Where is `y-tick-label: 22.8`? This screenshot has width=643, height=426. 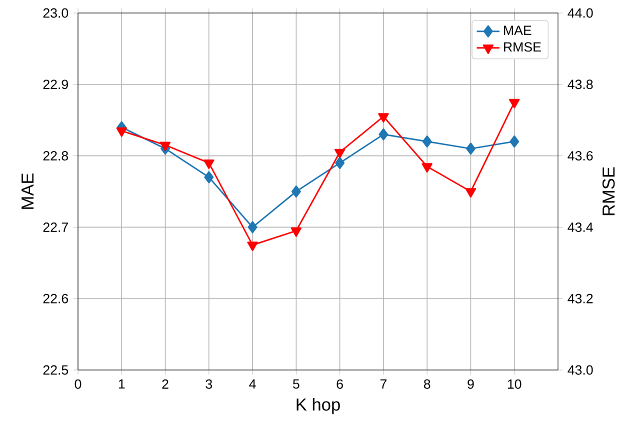 y-tick-label: 22.8 is located at coordinates (55, 156).